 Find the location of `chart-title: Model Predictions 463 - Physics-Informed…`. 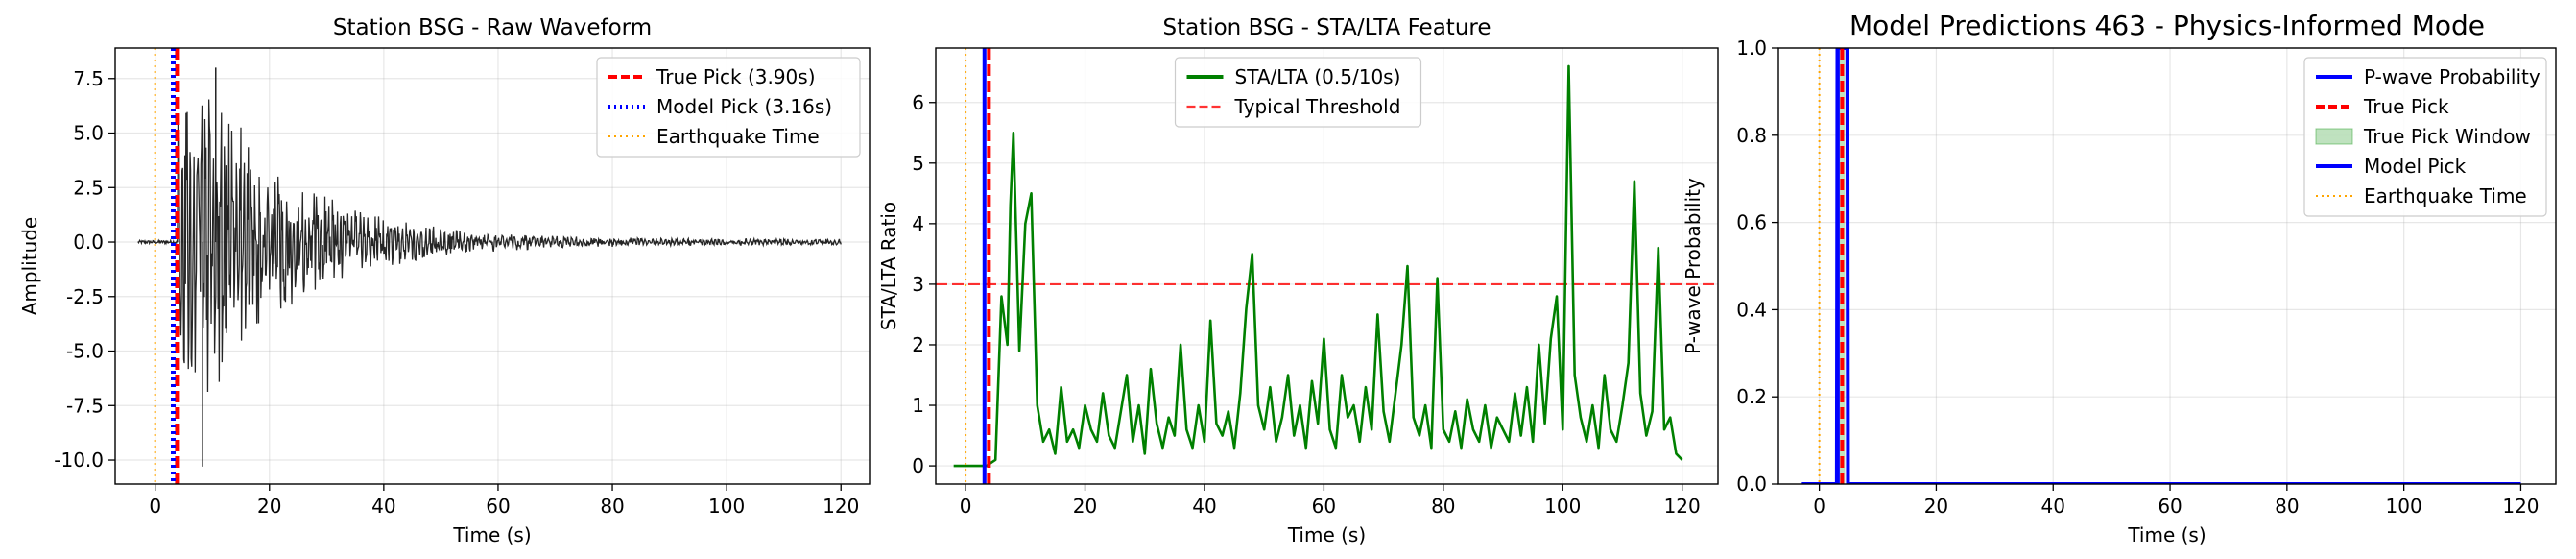

chart-title: Model Predictions 463 - Physics-Informed… is located at coordinates (2167, 25).